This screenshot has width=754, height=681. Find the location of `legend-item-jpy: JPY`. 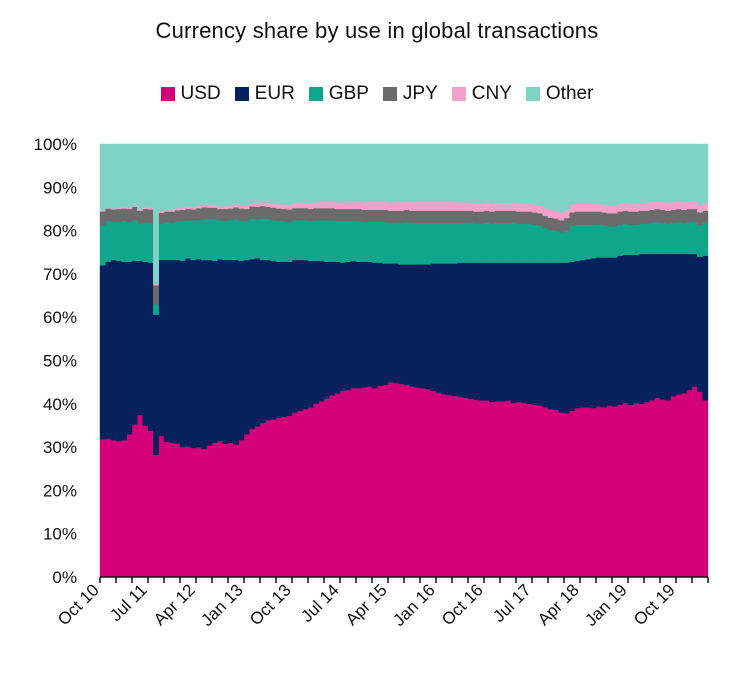

legend-item-jpy: JPY is located at coordinates (410, 94).